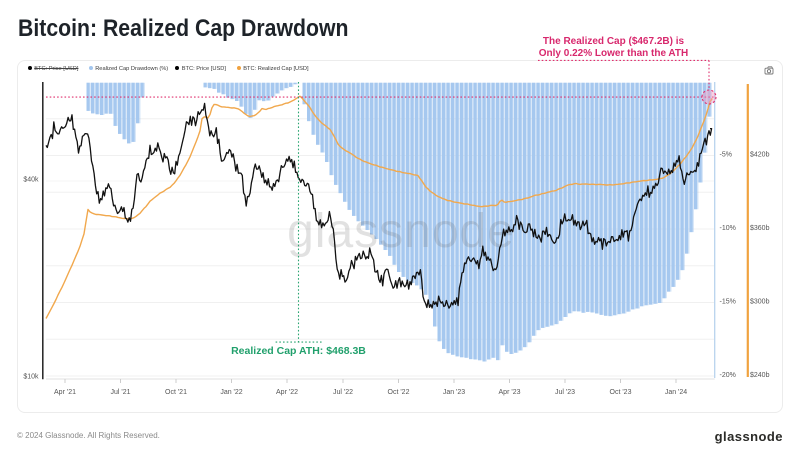 This screenshot has height=466, width=800. Describe the element at coordinates (728, 301) in the screenshot. I see `svg-text: -15%` at that location.